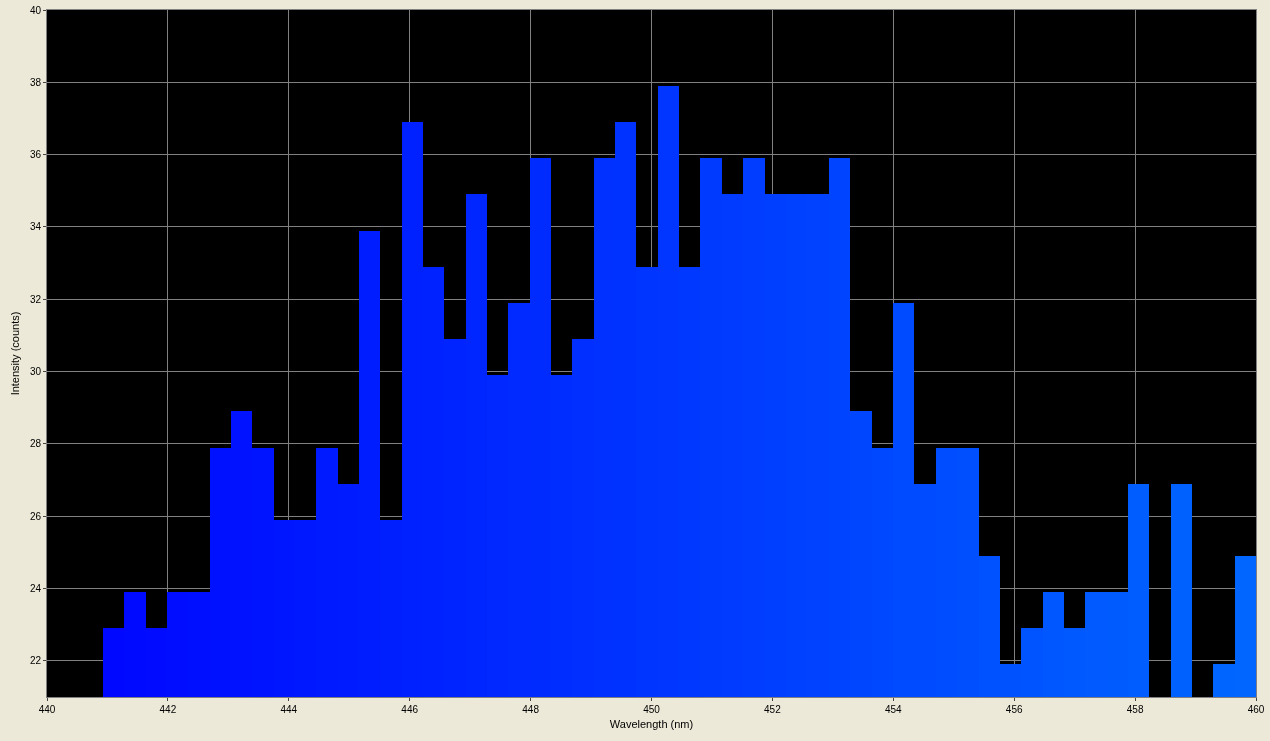  What do you see at coordinates (35, 589) in the screenshot?
I see `y-tick-label: 24` at bounding box center [35, 589].